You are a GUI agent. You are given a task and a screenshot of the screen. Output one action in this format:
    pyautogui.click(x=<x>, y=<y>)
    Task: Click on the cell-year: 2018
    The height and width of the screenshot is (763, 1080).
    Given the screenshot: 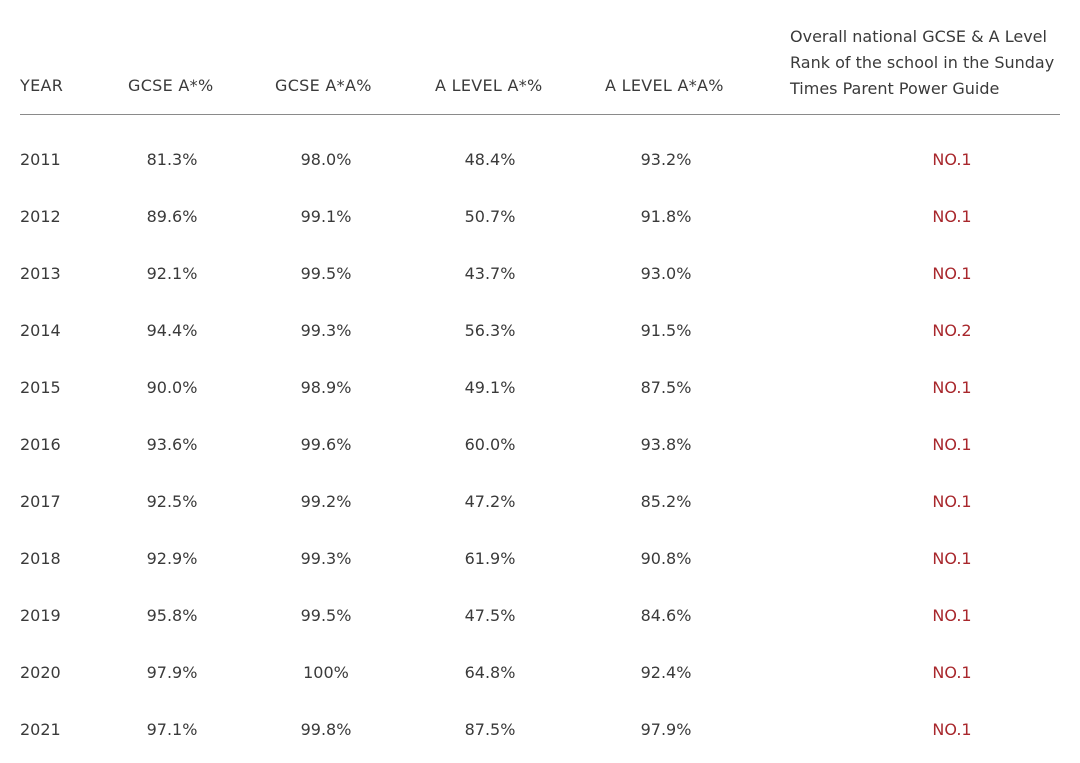 What is the action you would take?
    pyautogui.click(x=40, y=558)
    